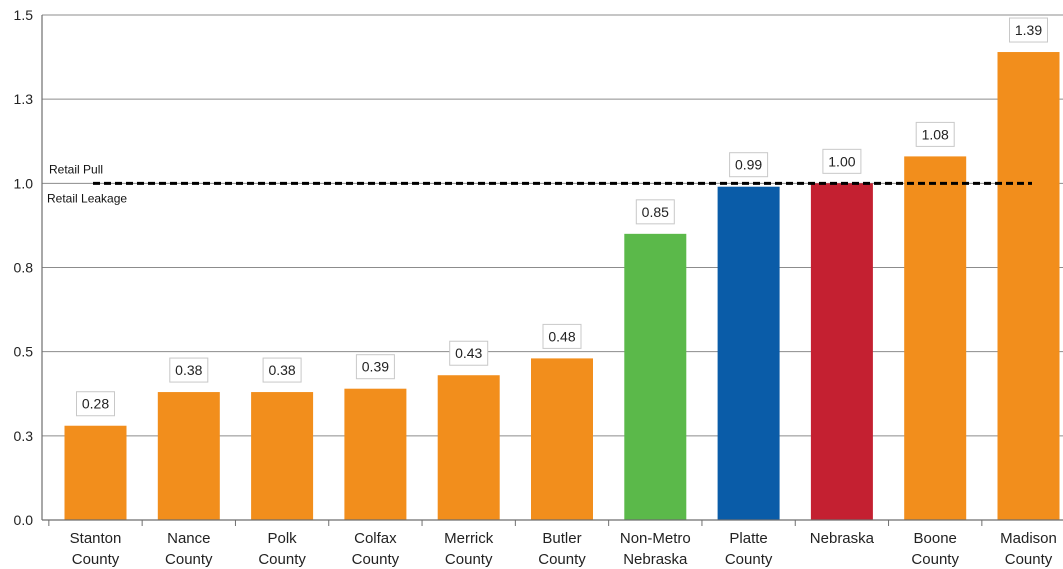 The width and height of the screenshot is (1063, 569). What do you see at coordinates (24, 520) in the screenshot?
I see `y-tick-label: 0.0` at bounding box center [24, 520].